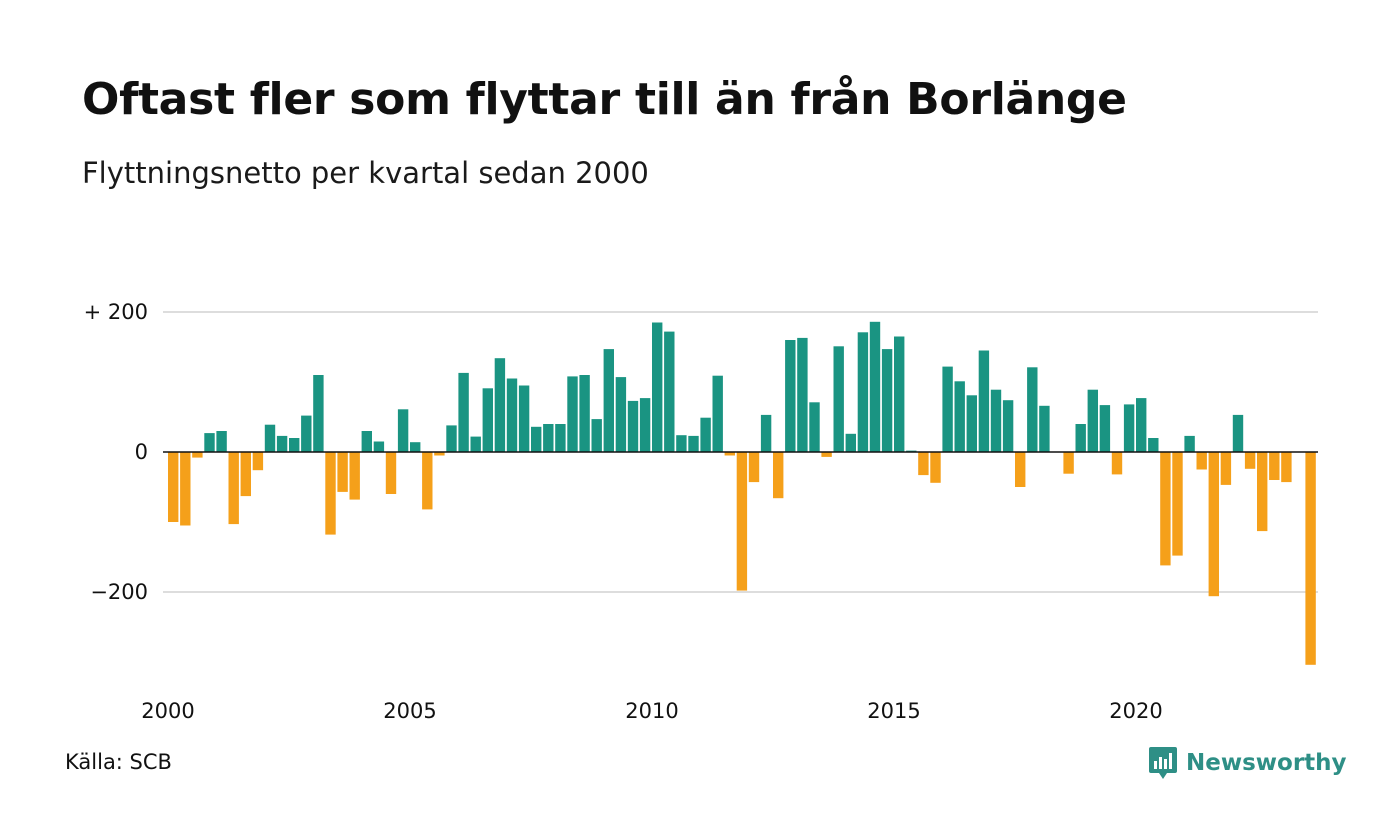 Image resolution: width=1400 pixels, height=840 pixels. What do you see at coordinates (116, 452) in the screenshot?
I see `y-axis: + 200 0 −200` at bounding box center [116, 452].